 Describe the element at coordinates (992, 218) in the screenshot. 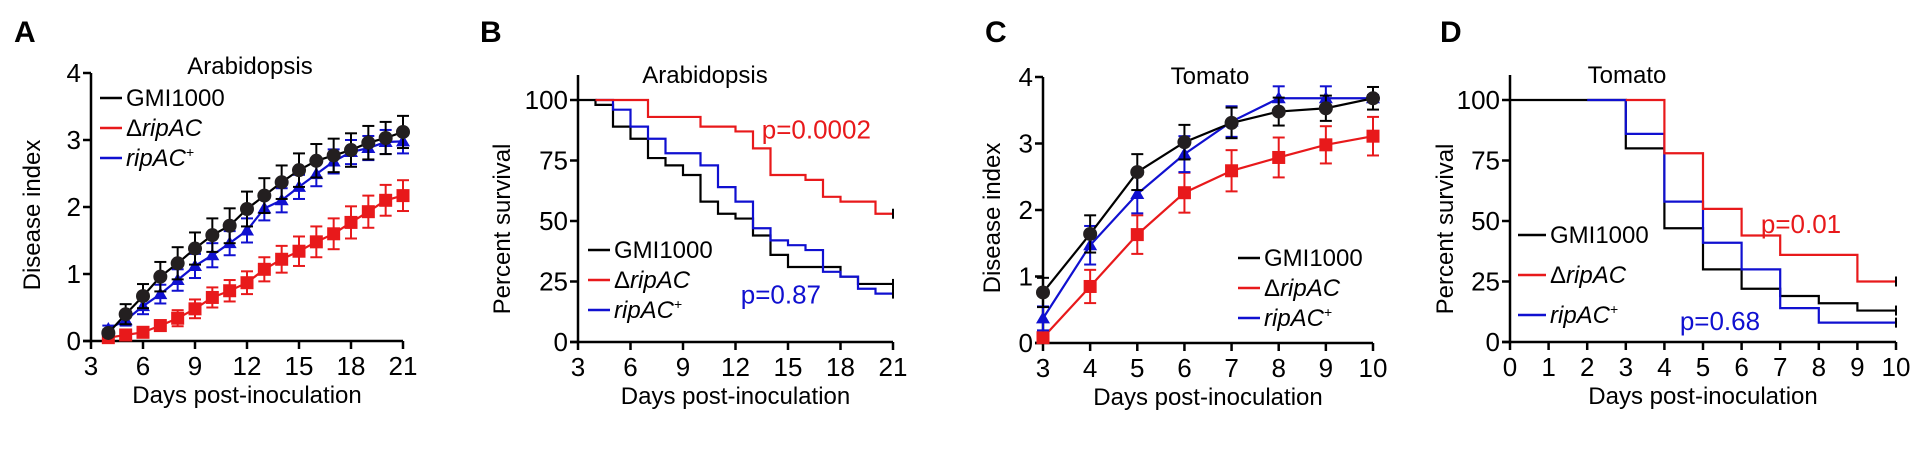

I see `y-axis-label: Disease index` at that location.